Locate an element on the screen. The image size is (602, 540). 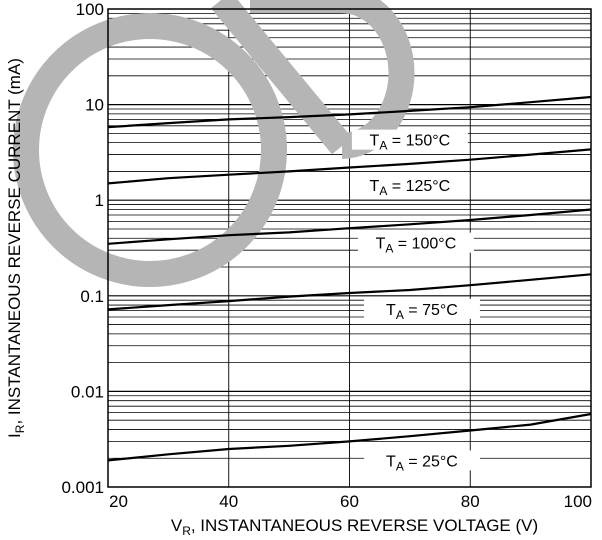
x-tick-label: 60 is located at coordinates (349, 501).